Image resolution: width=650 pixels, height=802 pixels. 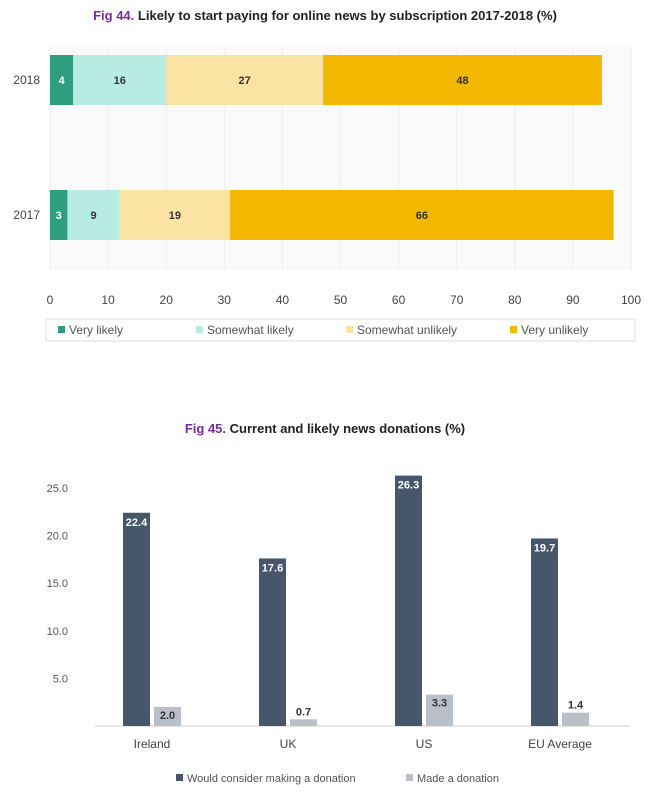 What do you see at coordinates (560, 744) in the screenshot?
I see `x-tick-label: EU Average` at bounding box center [560, 744].